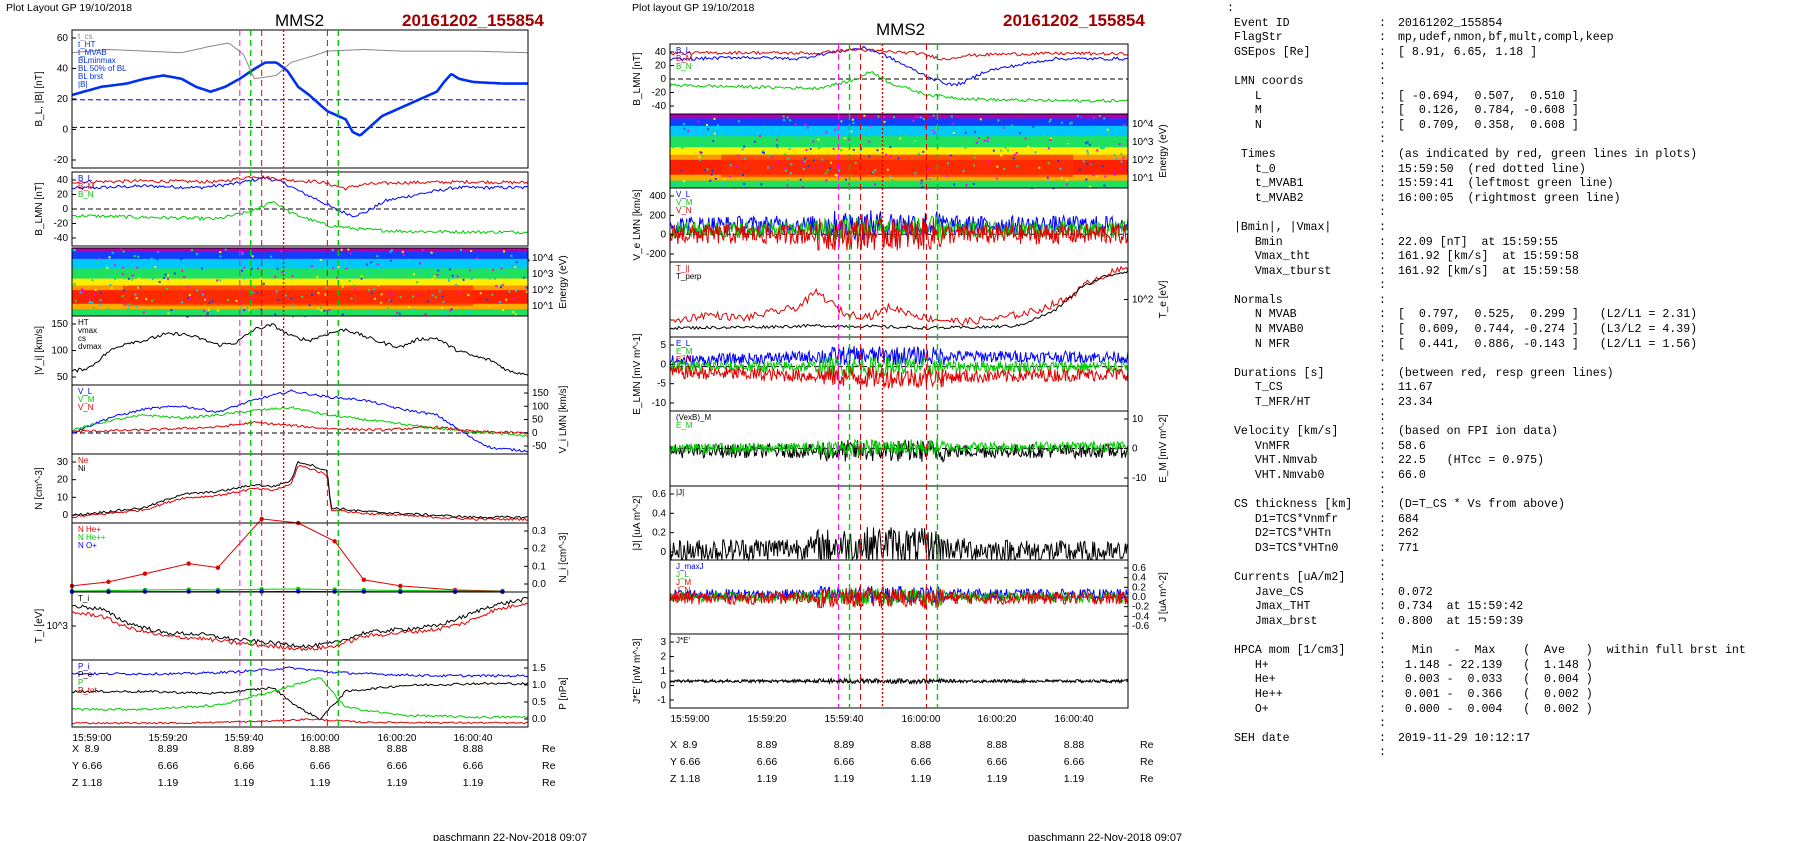  Describe the element at coordinates (39, 488) in the screenshot. I see `y-axis-label: N [cm^-3]` at that location.